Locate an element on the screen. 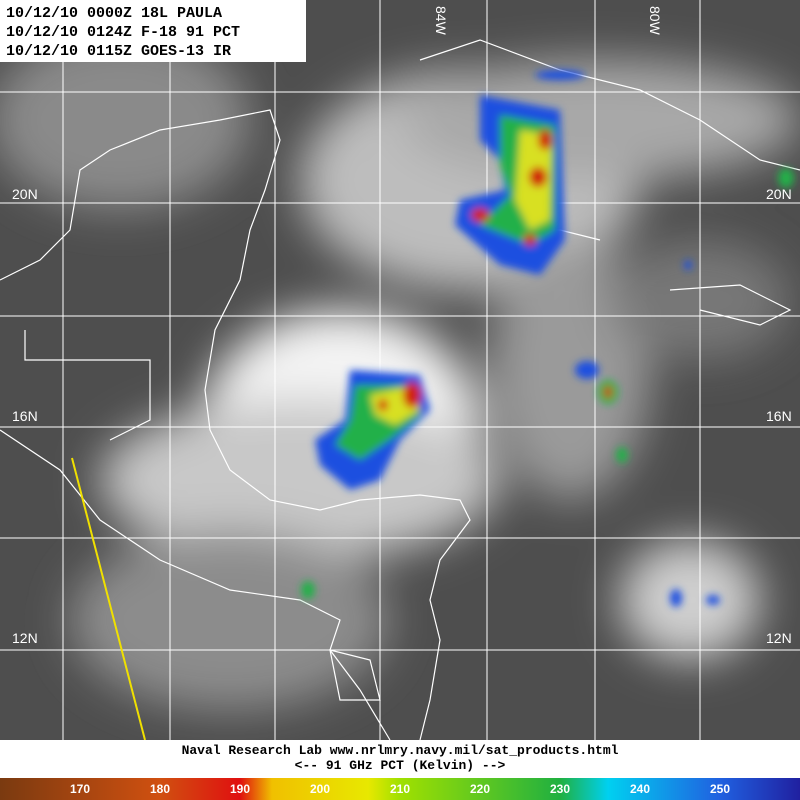  colorbar-ticks: 170 180 190 200 210 220 230 240 250 is located at coordinates (400, 789).